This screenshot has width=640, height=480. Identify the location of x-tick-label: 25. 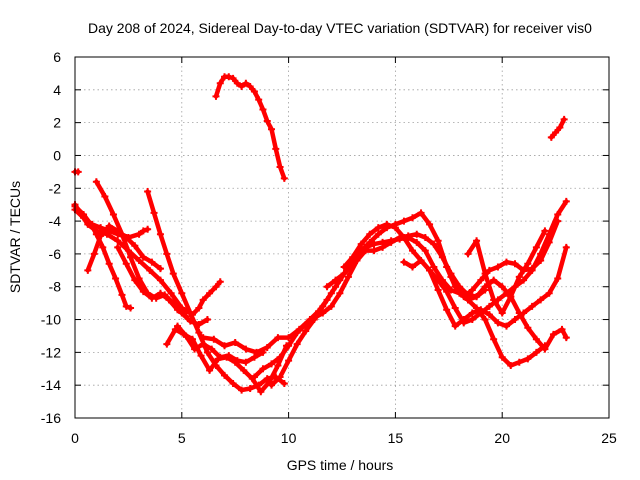
(609, 438).